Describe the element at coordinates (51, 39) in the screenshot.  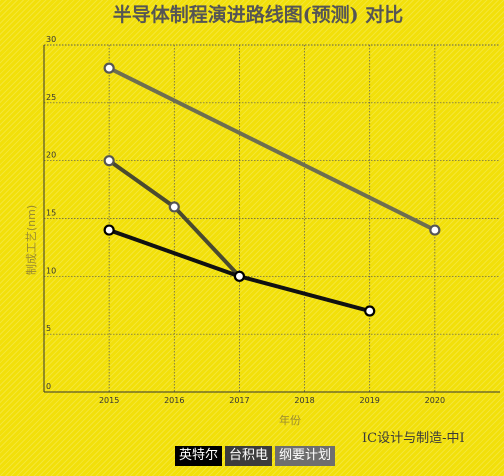
I see `y-tick-label: 30` at that location.